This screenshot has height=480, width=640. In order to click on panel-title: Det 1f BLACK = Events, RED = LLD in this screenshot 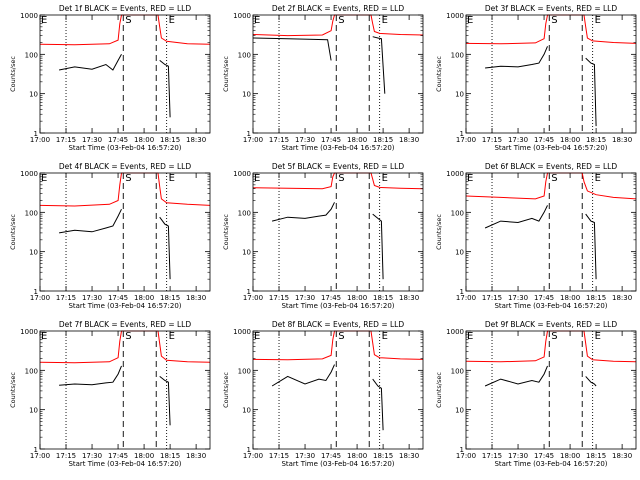, I will do `click(125, 8)`.